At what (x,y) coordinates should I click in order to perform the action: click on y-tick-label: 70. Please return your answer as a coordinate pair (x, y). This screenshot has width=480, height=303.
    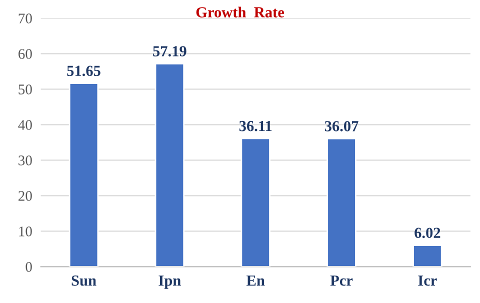
    Looking at the image, I should click on (25, 19).